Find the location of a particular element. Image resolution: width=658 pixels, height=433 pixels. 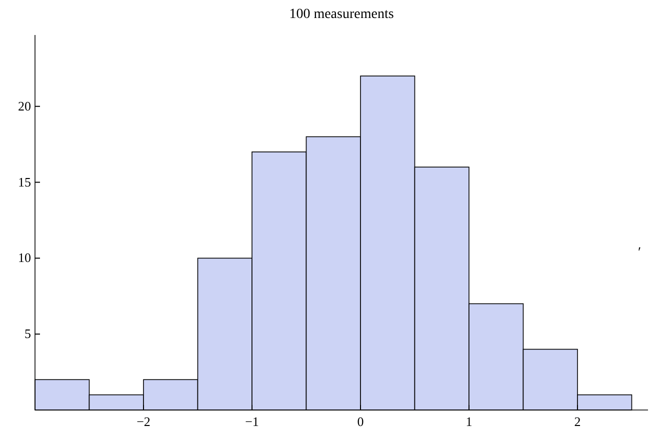

y-tick-label: 10 is located at coordinates (24, 258).